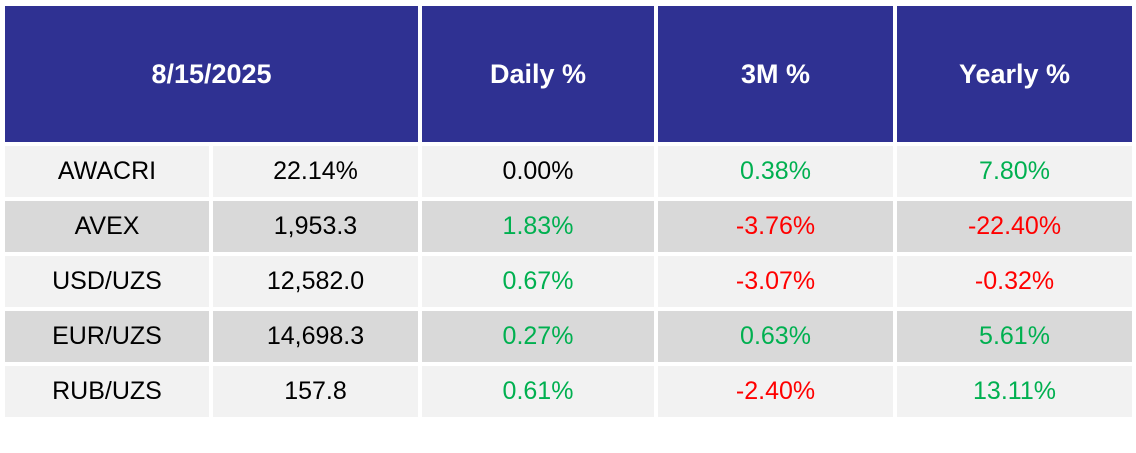  Describe the element at coordinates (107, 226) in the screenshot. I see `instrument-name-cell: AVEX` at that location.